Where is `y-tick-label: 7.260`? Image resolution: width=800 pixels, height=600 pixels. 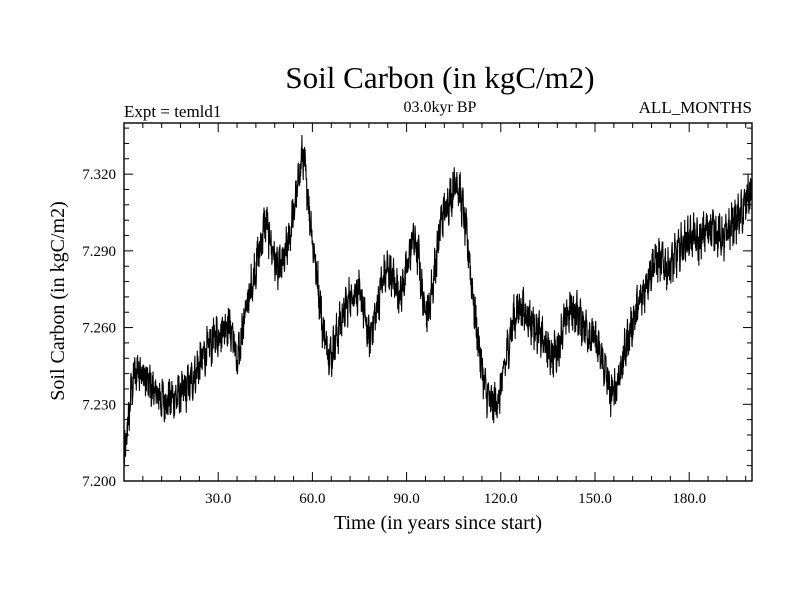
y-tick-label: 7.260 is located at coordinates (99, 329).